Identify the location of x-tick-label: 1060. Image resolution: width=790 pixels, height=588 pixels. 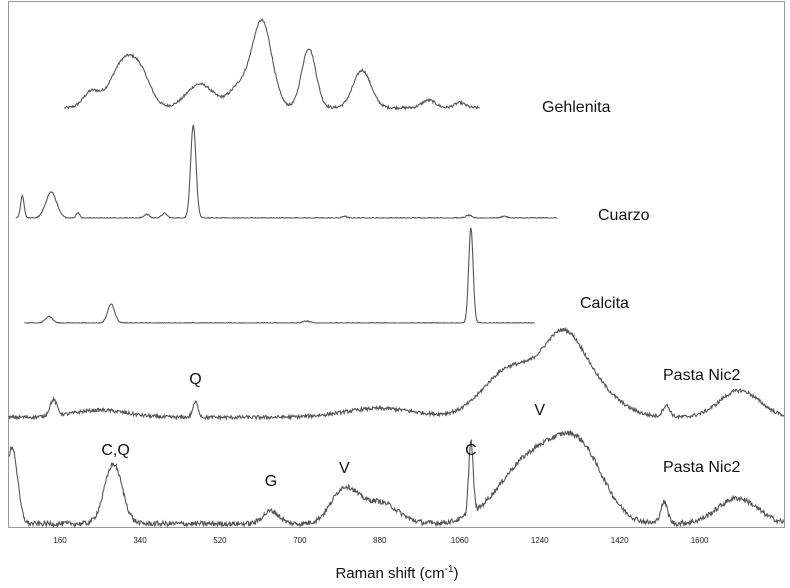
(460, 540).